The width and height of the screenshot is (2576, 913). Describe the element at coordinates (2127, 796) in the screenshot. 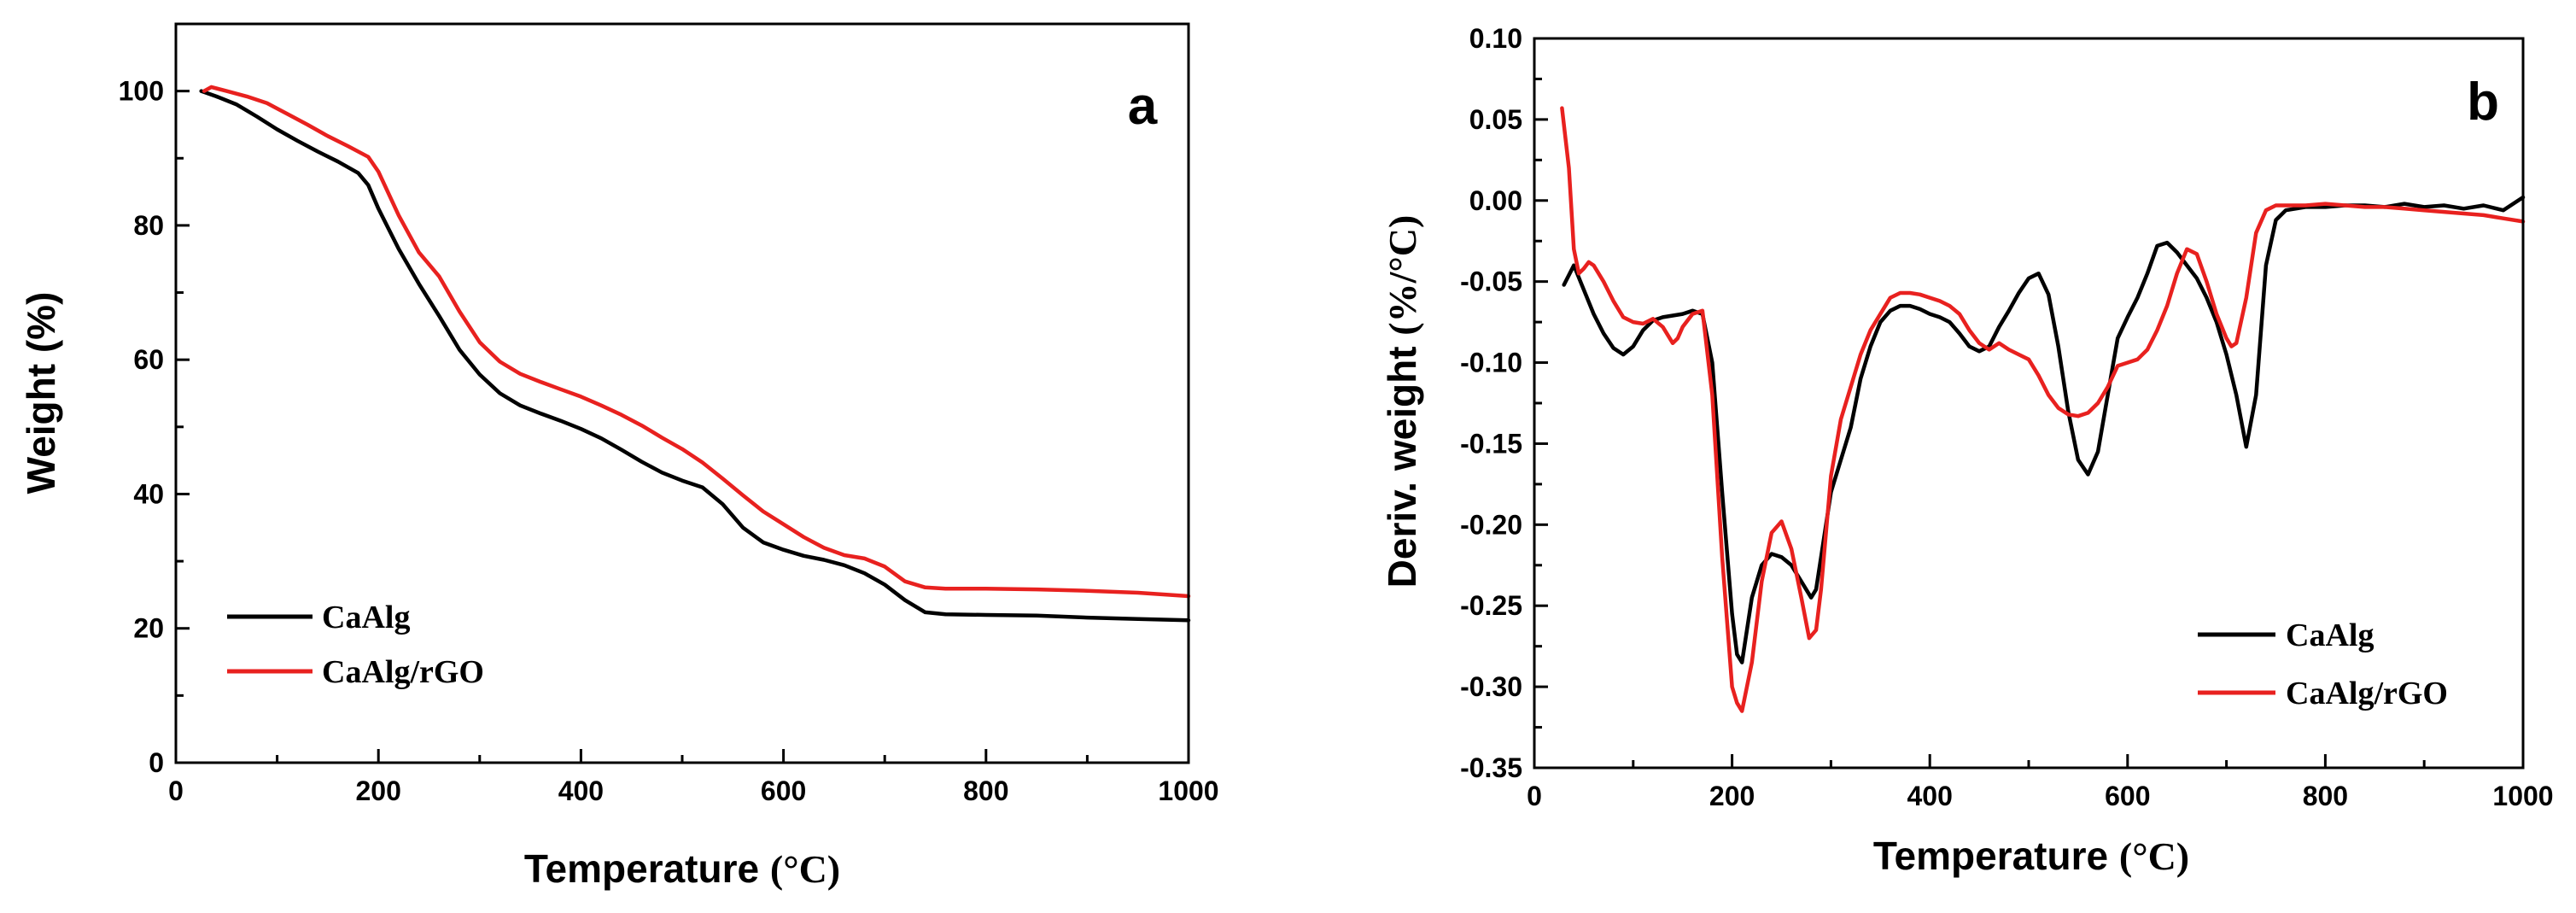

I see `b-x-tick-label: 600` at that location.